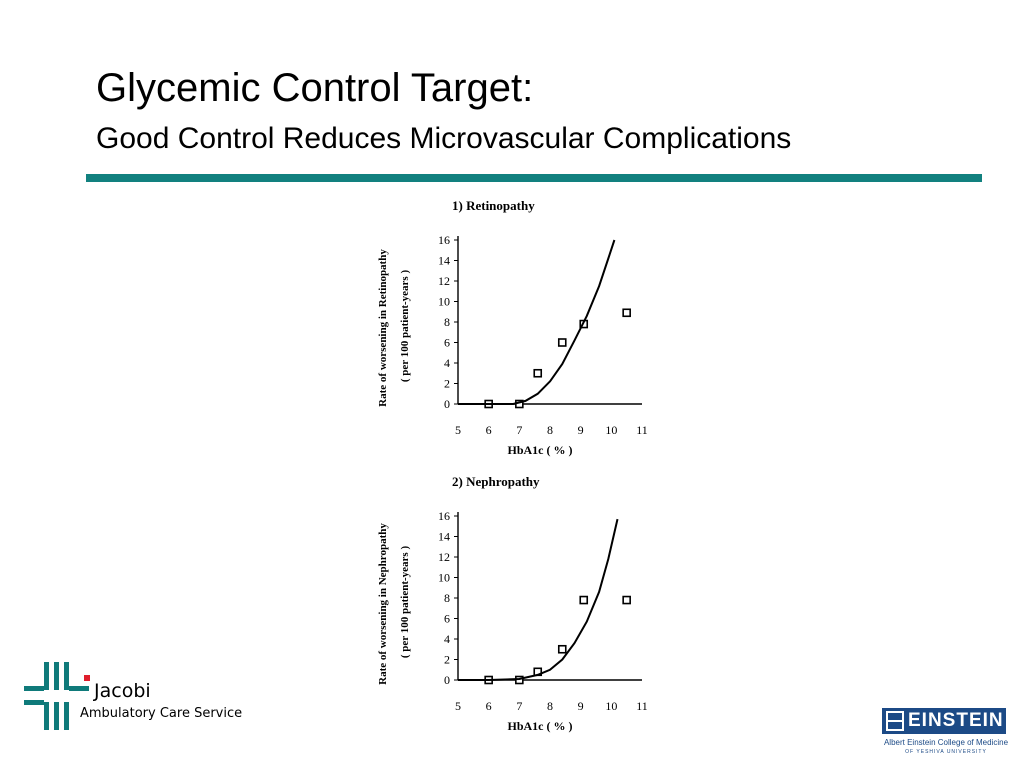  I want to click on y-axis-label: Rate of worsening in Retinopathy, so click(383, 328).